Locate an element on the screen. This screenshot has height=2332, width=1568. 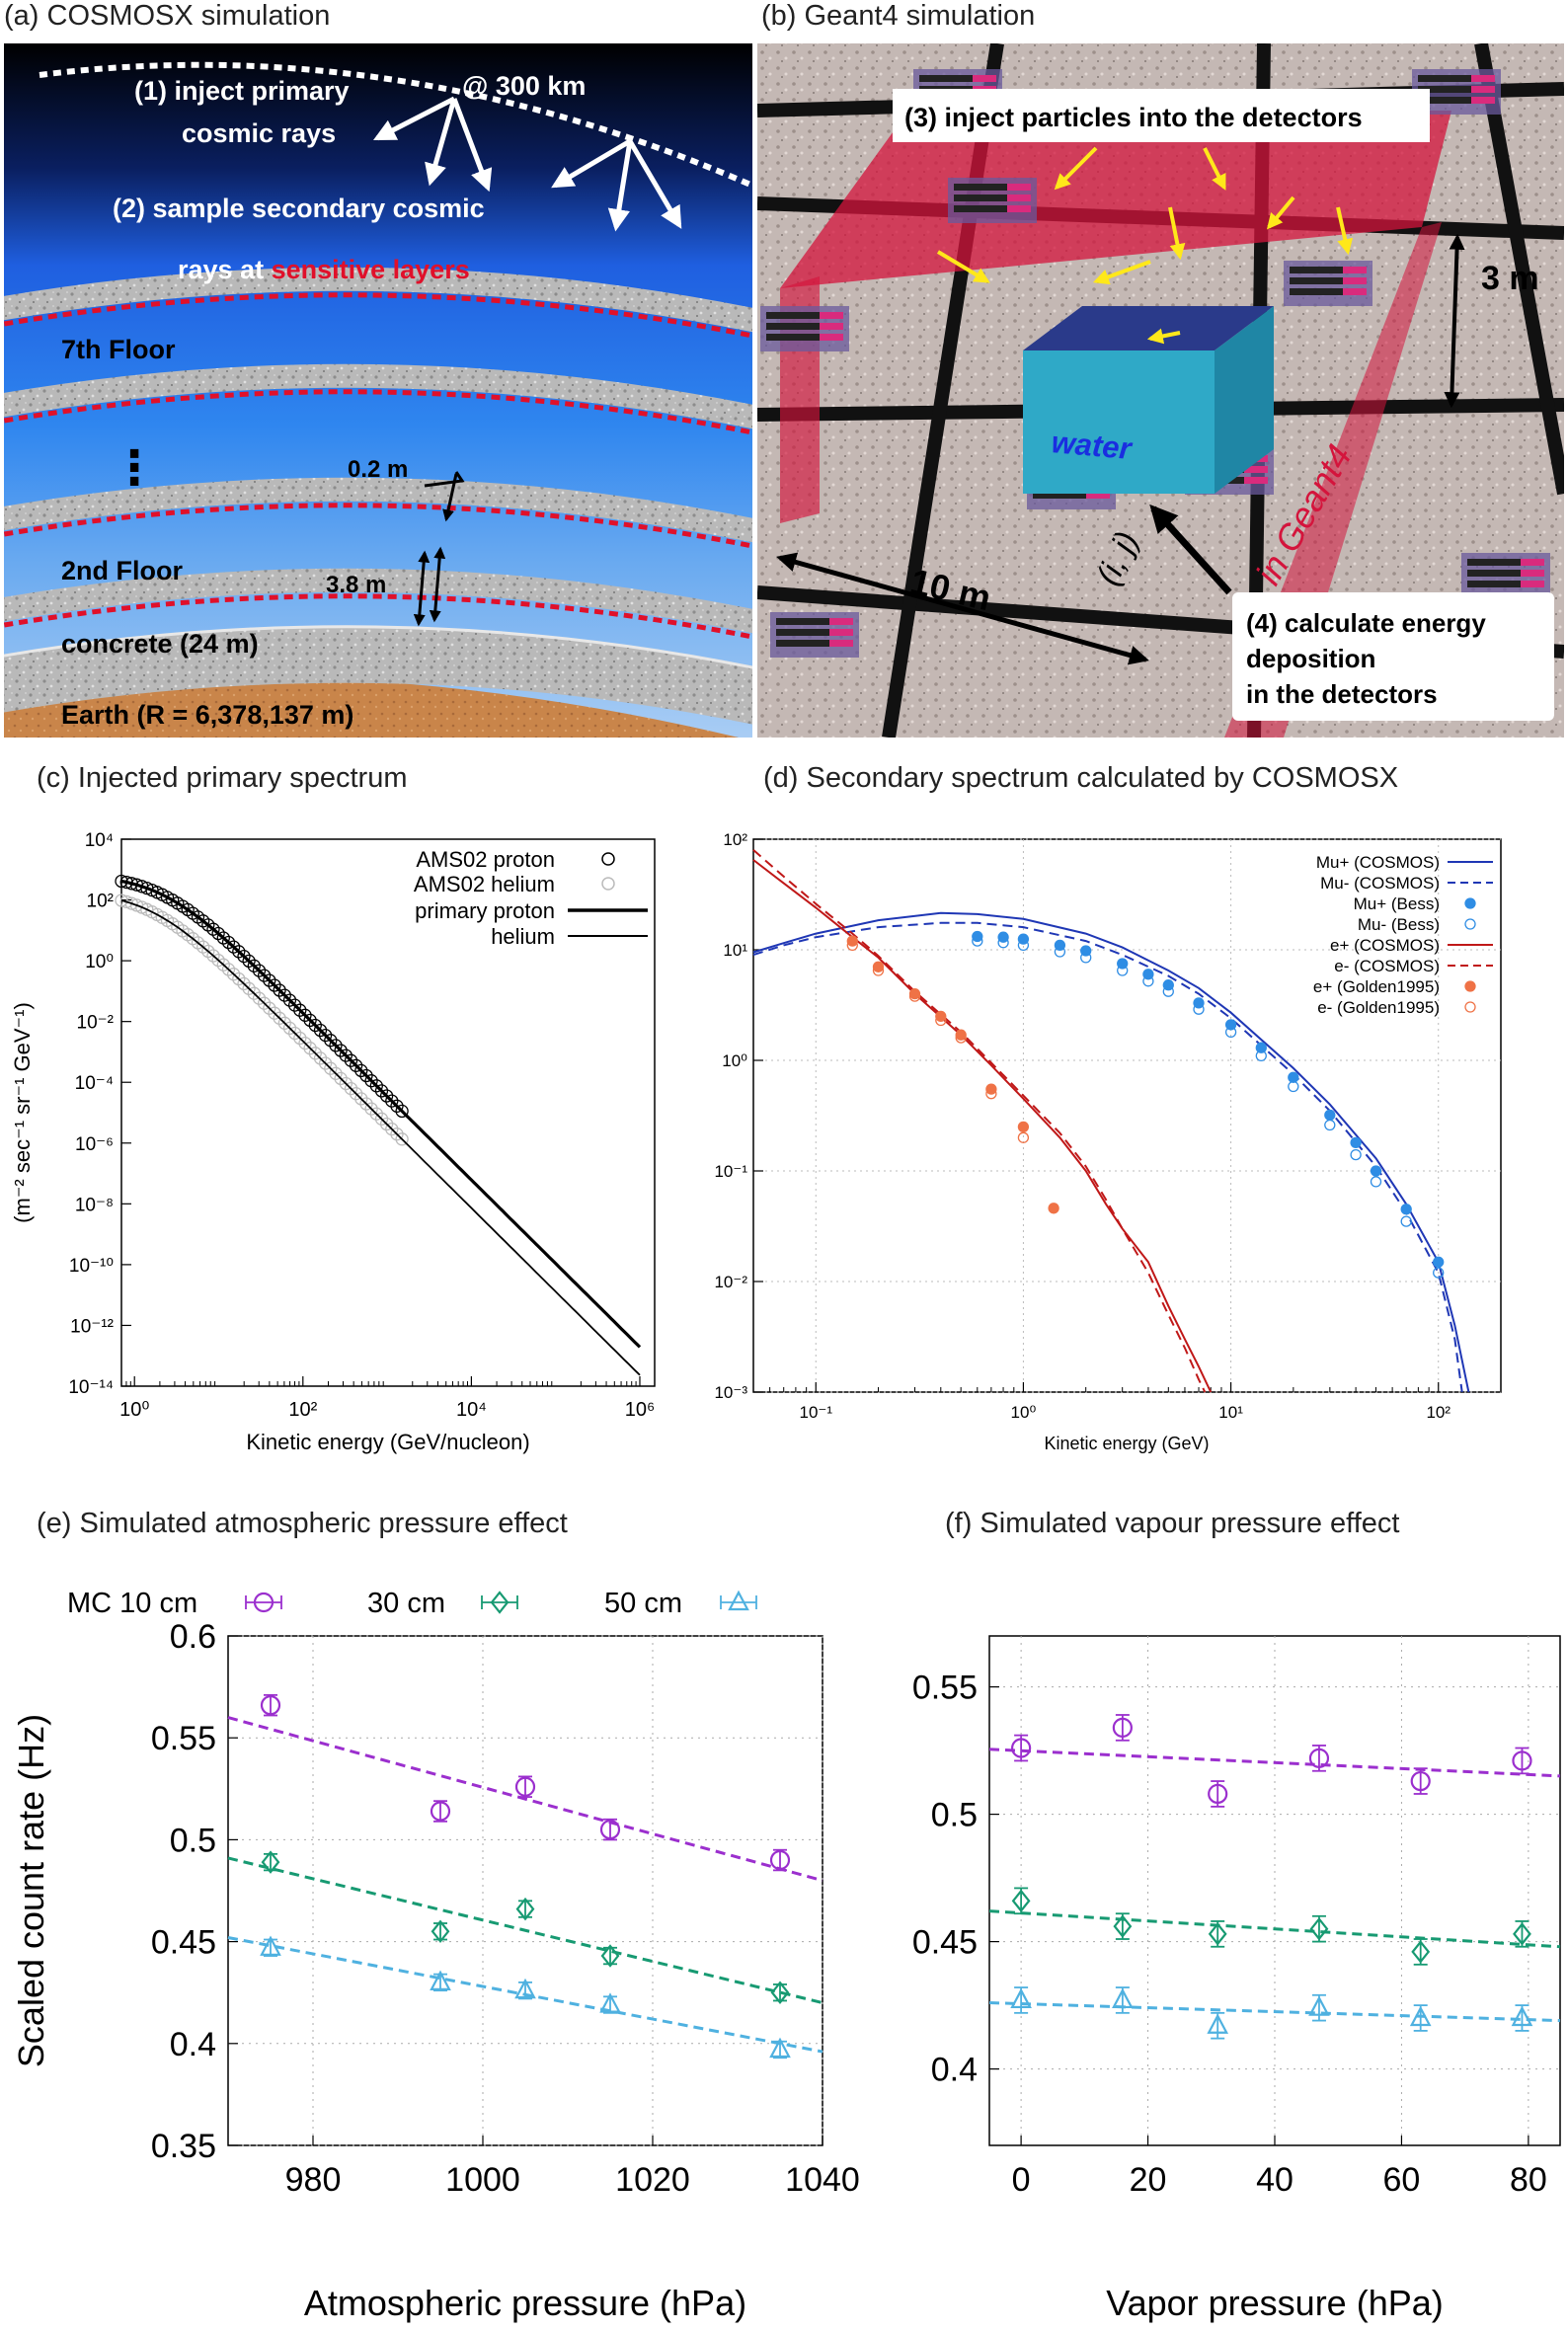
floor2-label: 2nd Floor is located at coordinates (122, 570).